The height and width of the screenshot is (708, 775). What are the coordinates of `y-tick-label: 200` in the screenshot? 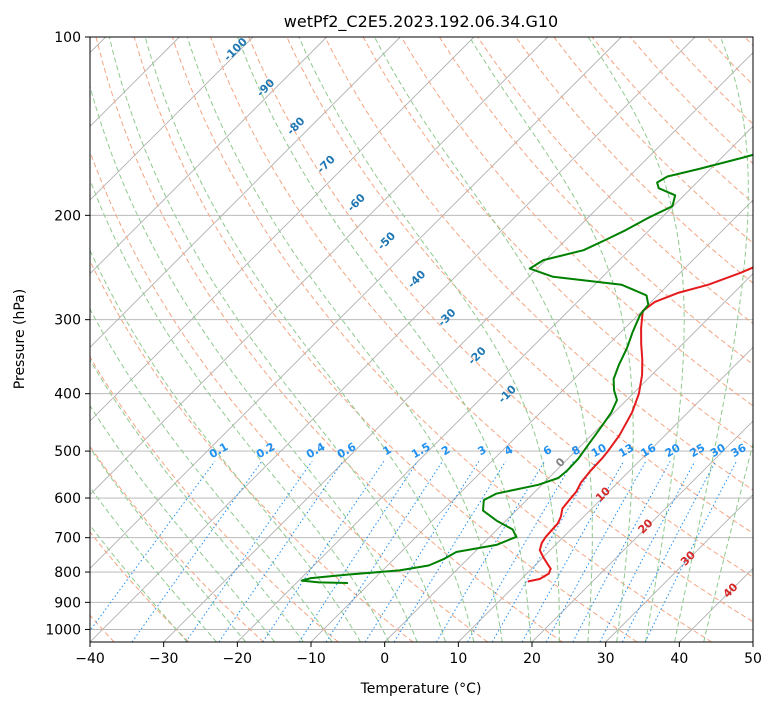 It's located at (67, 216).